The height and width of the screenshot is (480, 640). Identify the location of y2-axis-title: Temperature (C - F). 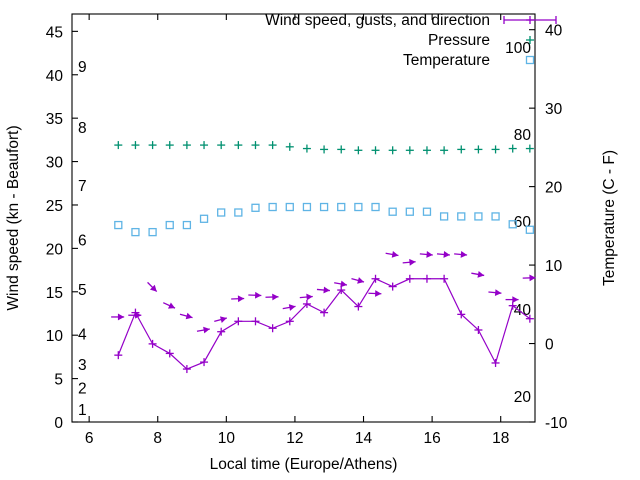
(609, 218).